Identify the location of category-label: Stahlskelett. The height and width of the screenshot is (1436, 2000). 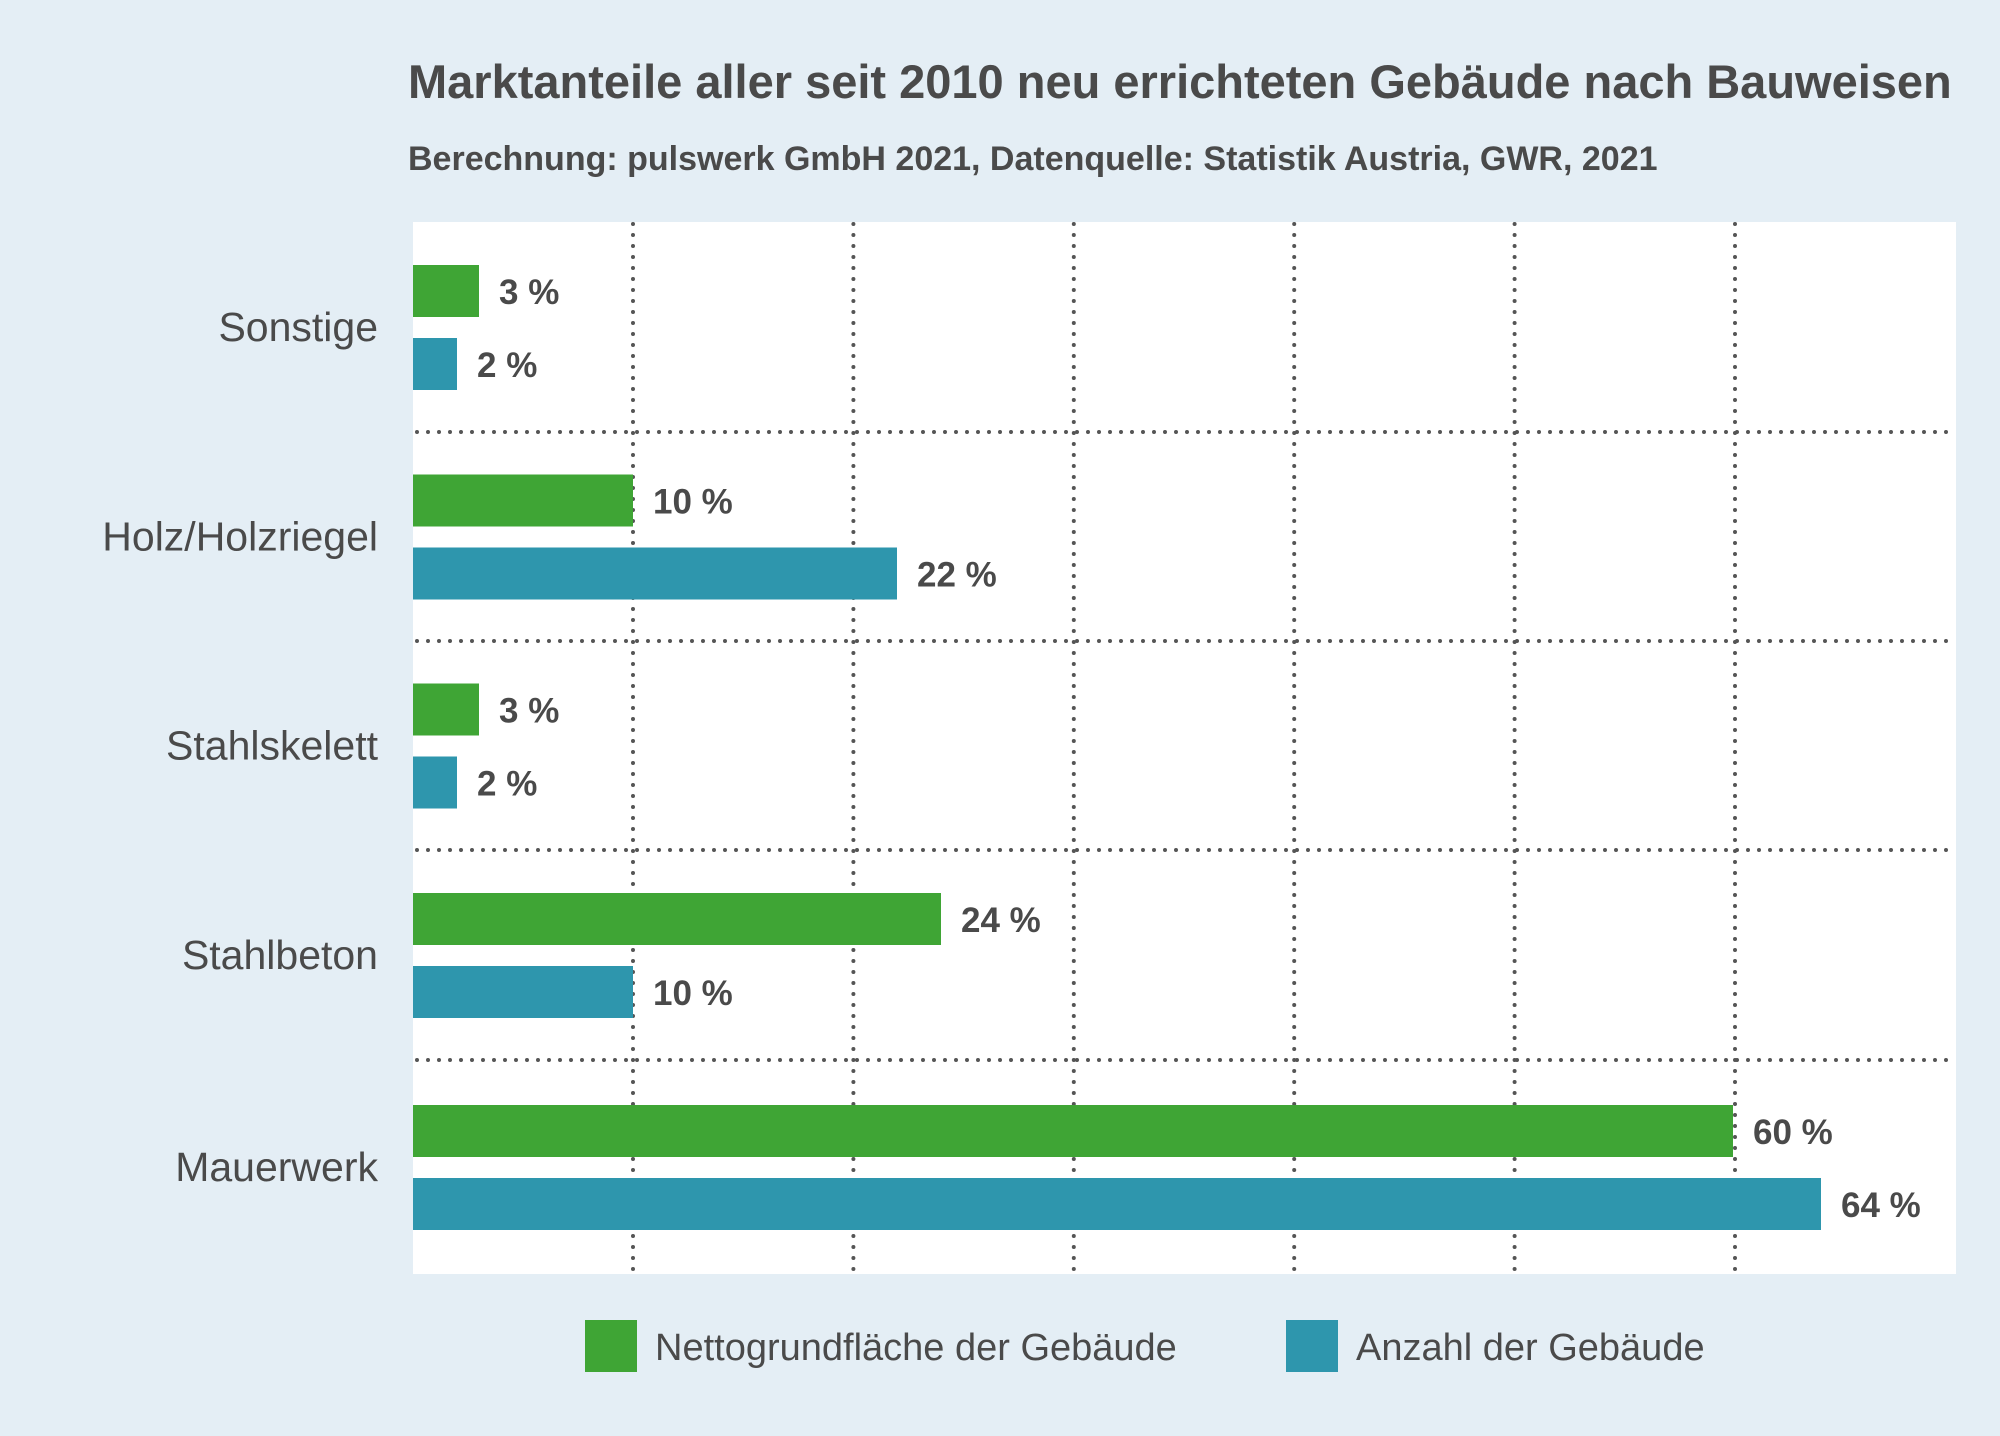
(272, 746).